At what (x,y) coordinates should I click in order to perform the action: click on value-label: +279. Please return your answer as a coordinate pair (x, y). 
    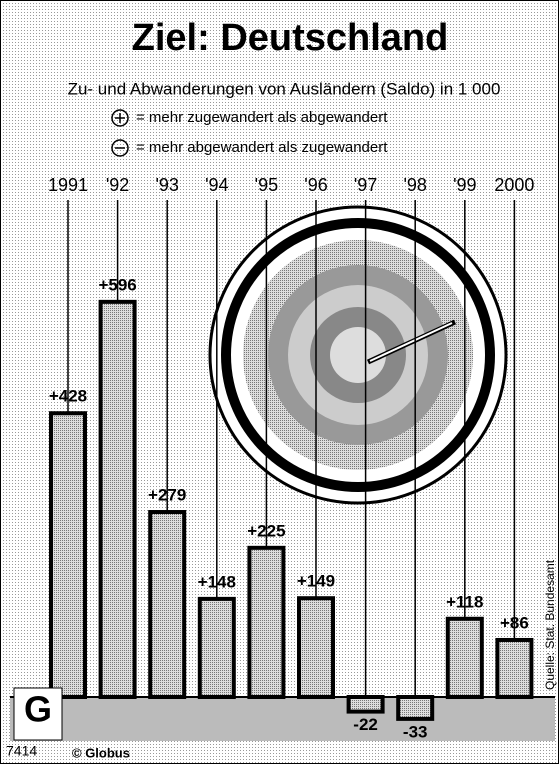
    Looking at the image, I should click on (167, 495).